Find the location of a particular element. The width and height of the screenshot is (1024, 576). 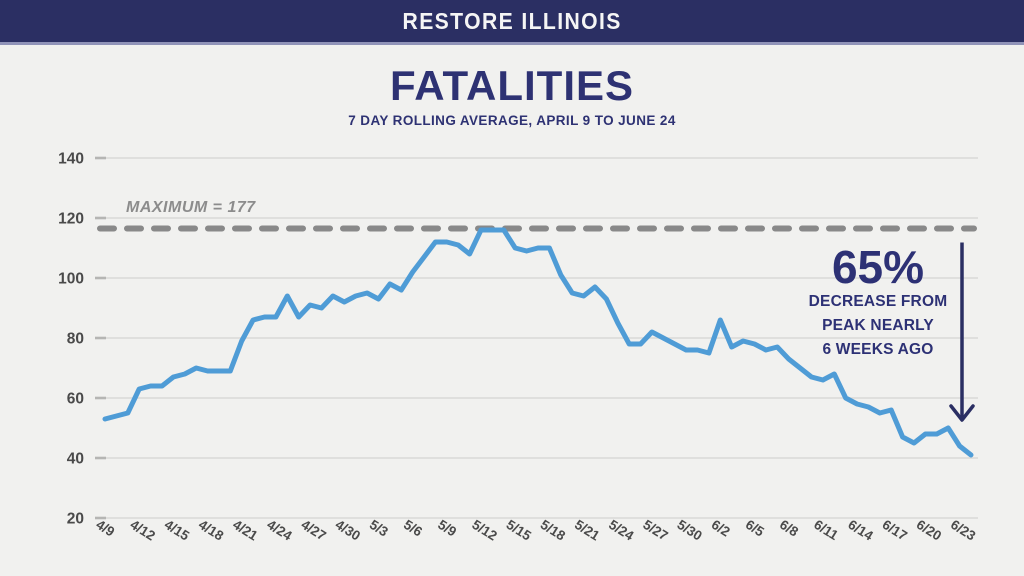

y-tick-label: 80 is located at coordinates (75, 339).